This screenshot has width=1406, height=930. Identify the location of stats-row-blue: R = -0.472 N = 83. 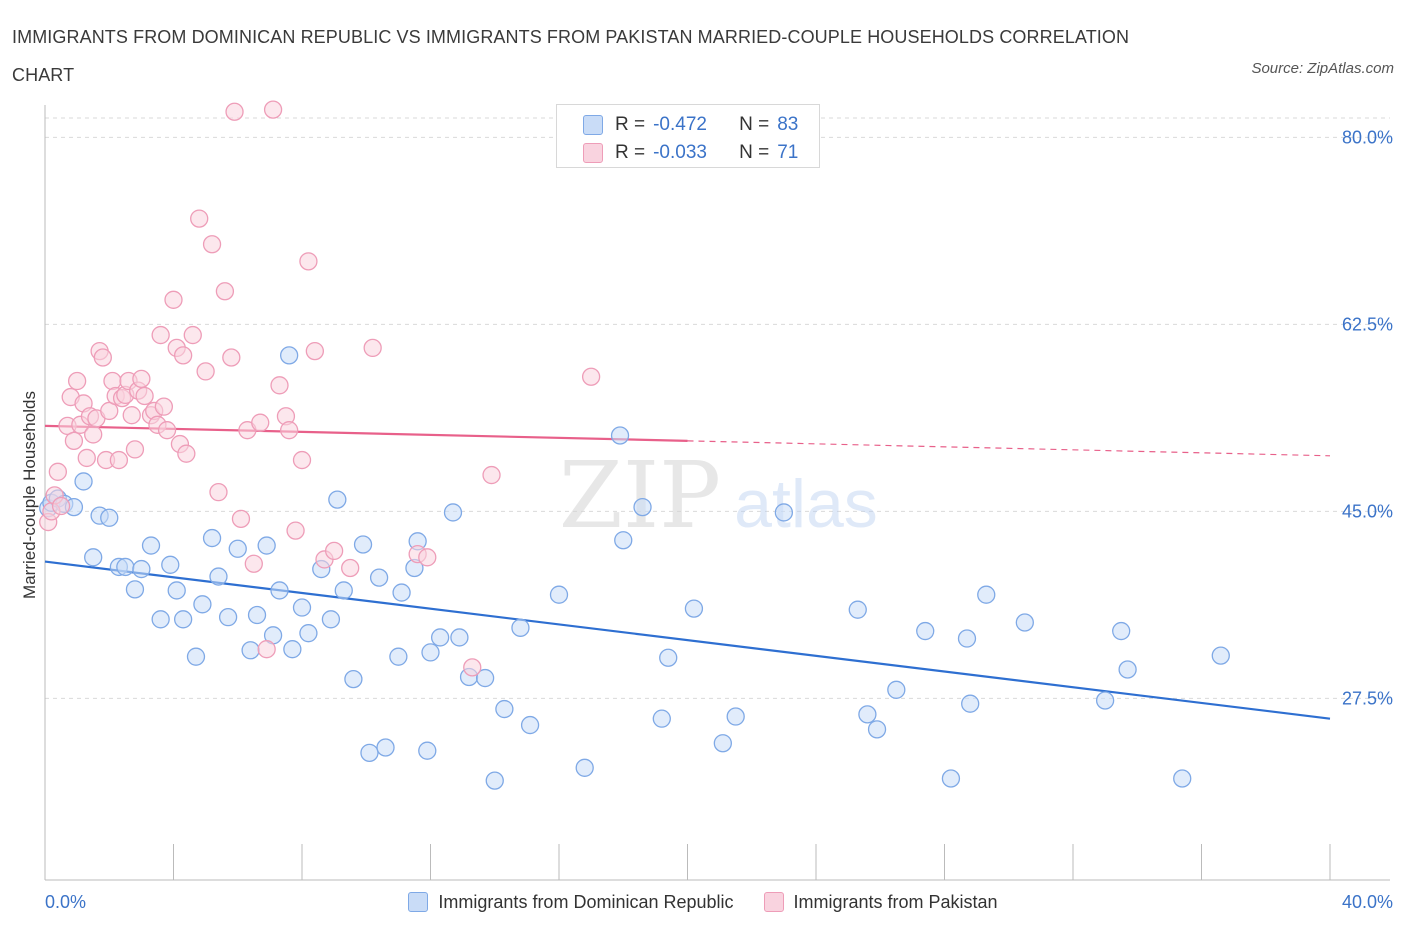
(689, 125).